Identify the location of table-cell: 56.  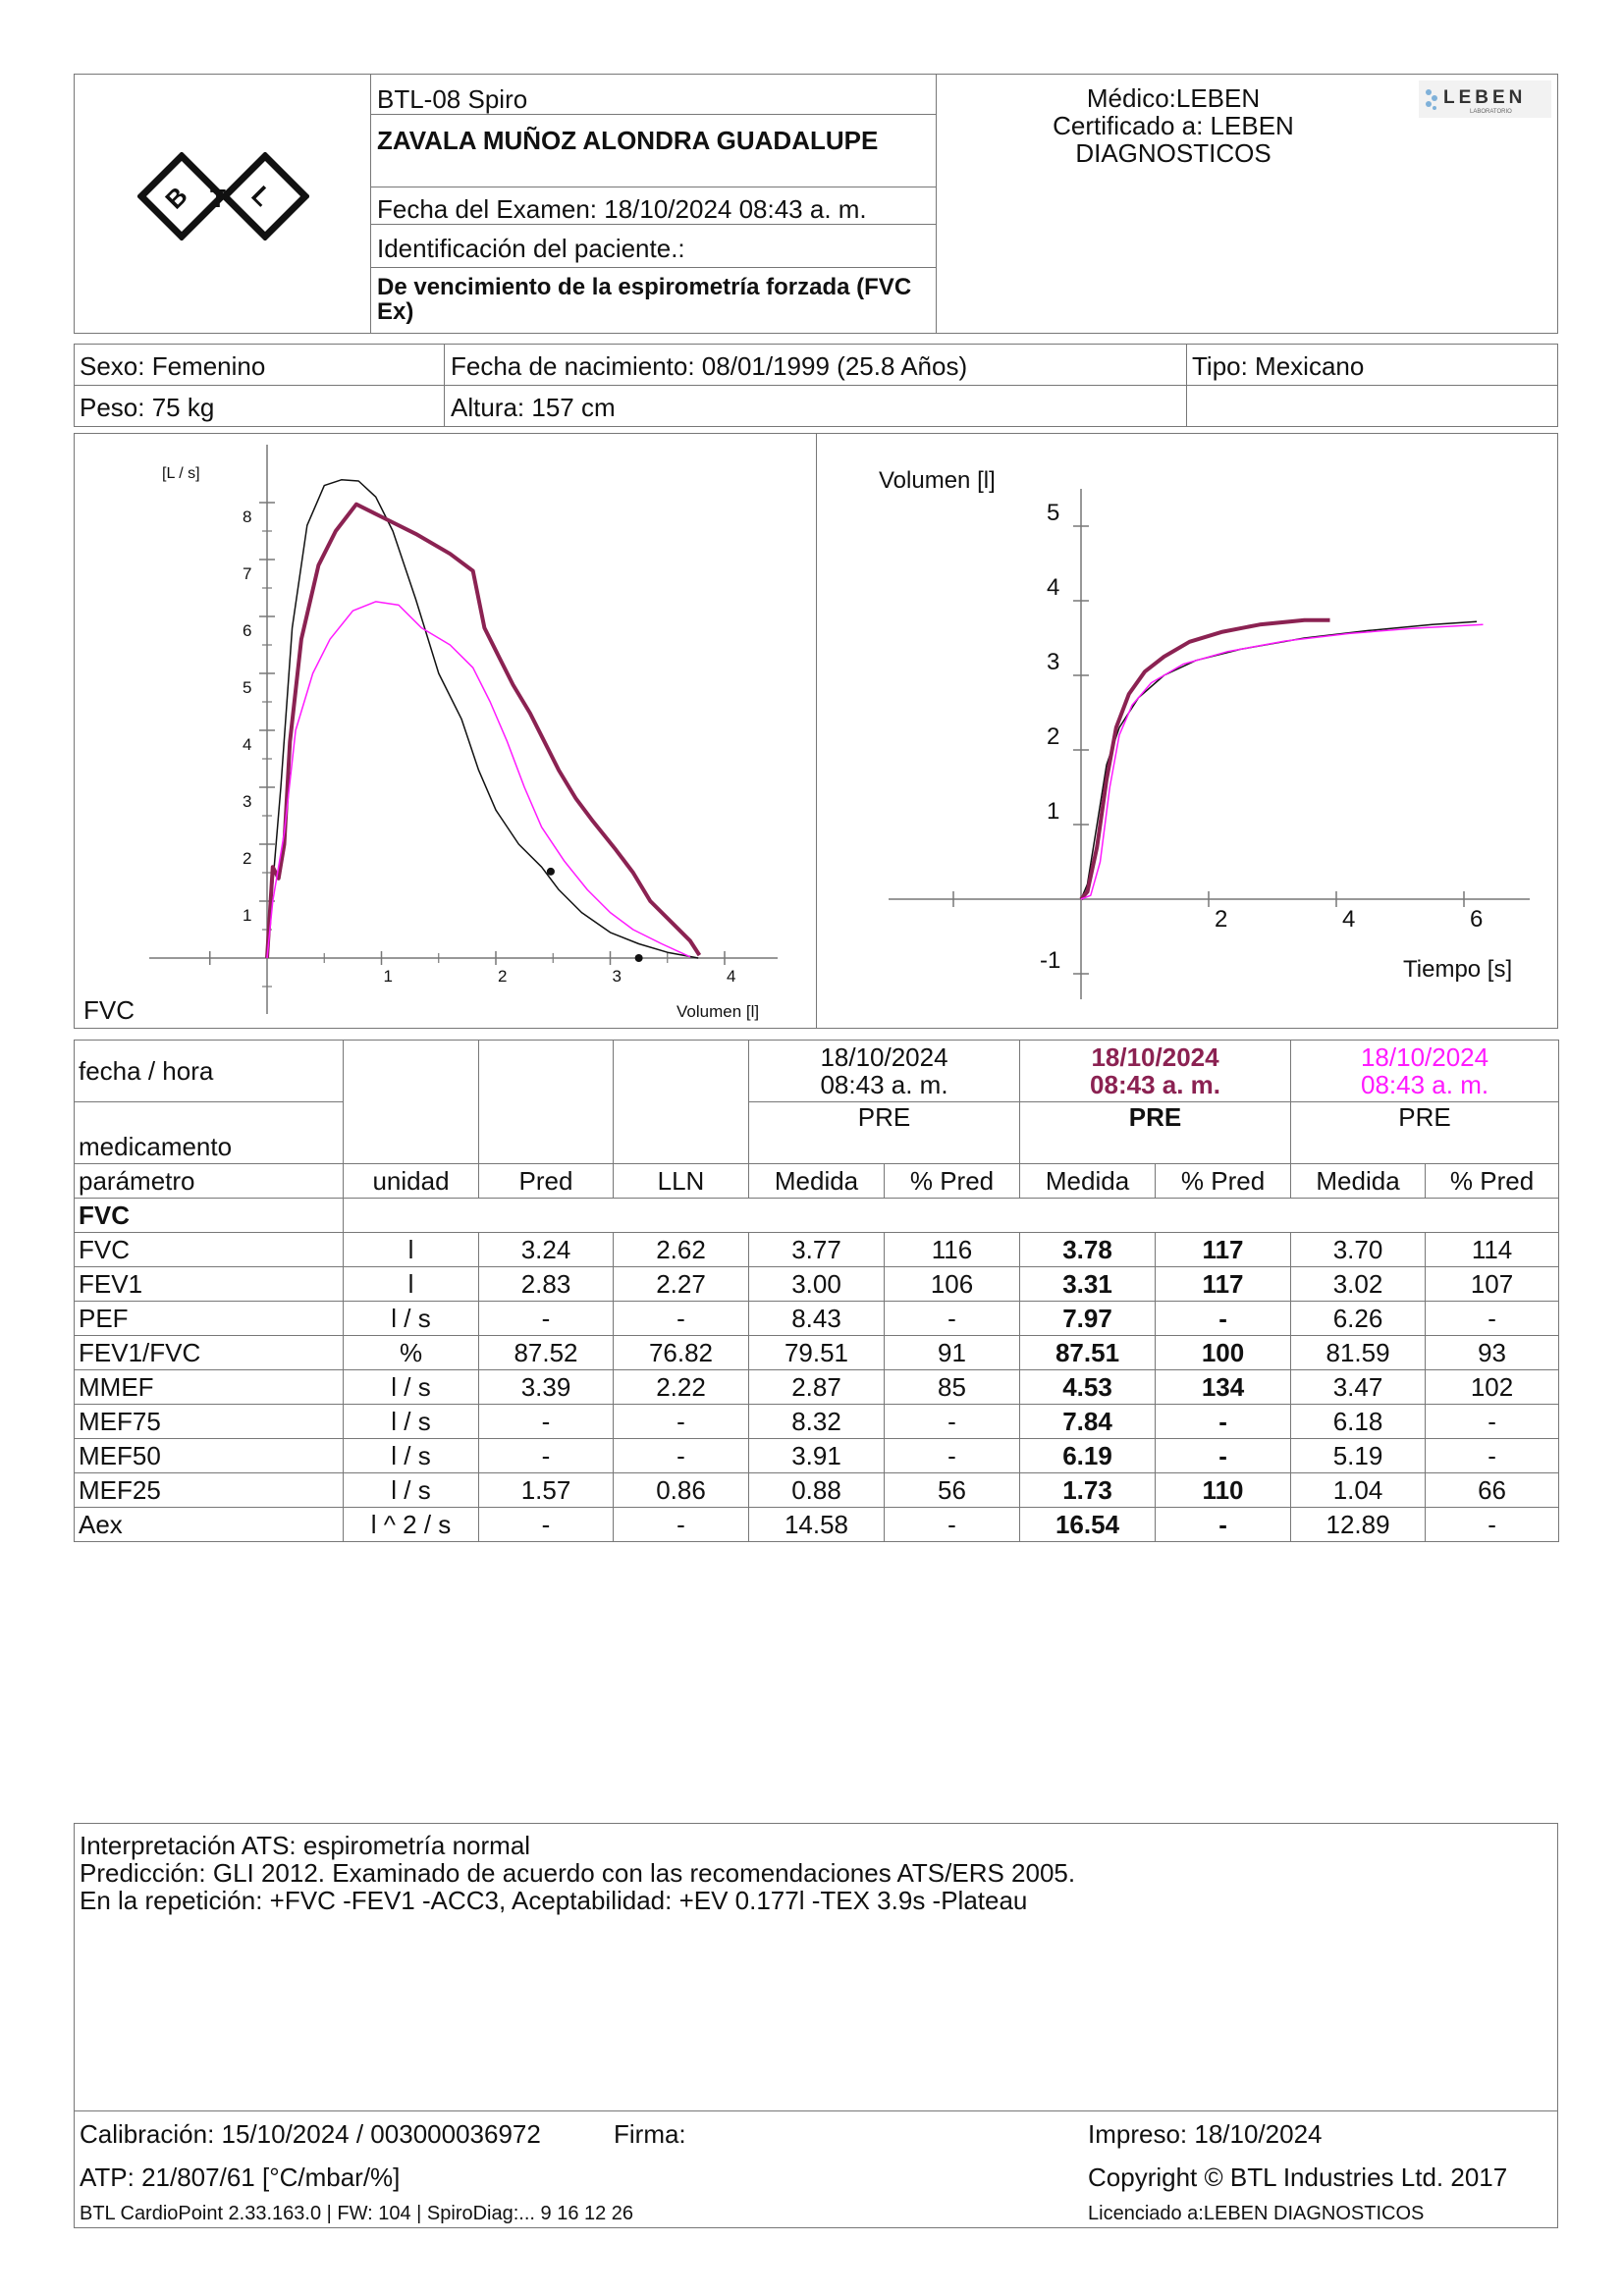
(952, 1490).